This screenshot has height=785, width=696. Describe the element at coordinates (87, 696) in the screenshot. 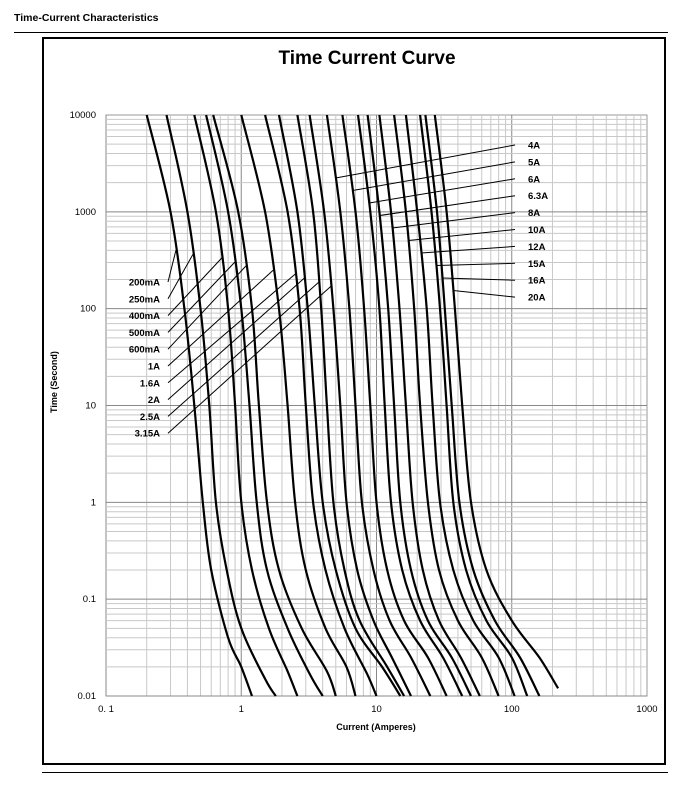

I see `y-tick-label: 0.01` at that location.